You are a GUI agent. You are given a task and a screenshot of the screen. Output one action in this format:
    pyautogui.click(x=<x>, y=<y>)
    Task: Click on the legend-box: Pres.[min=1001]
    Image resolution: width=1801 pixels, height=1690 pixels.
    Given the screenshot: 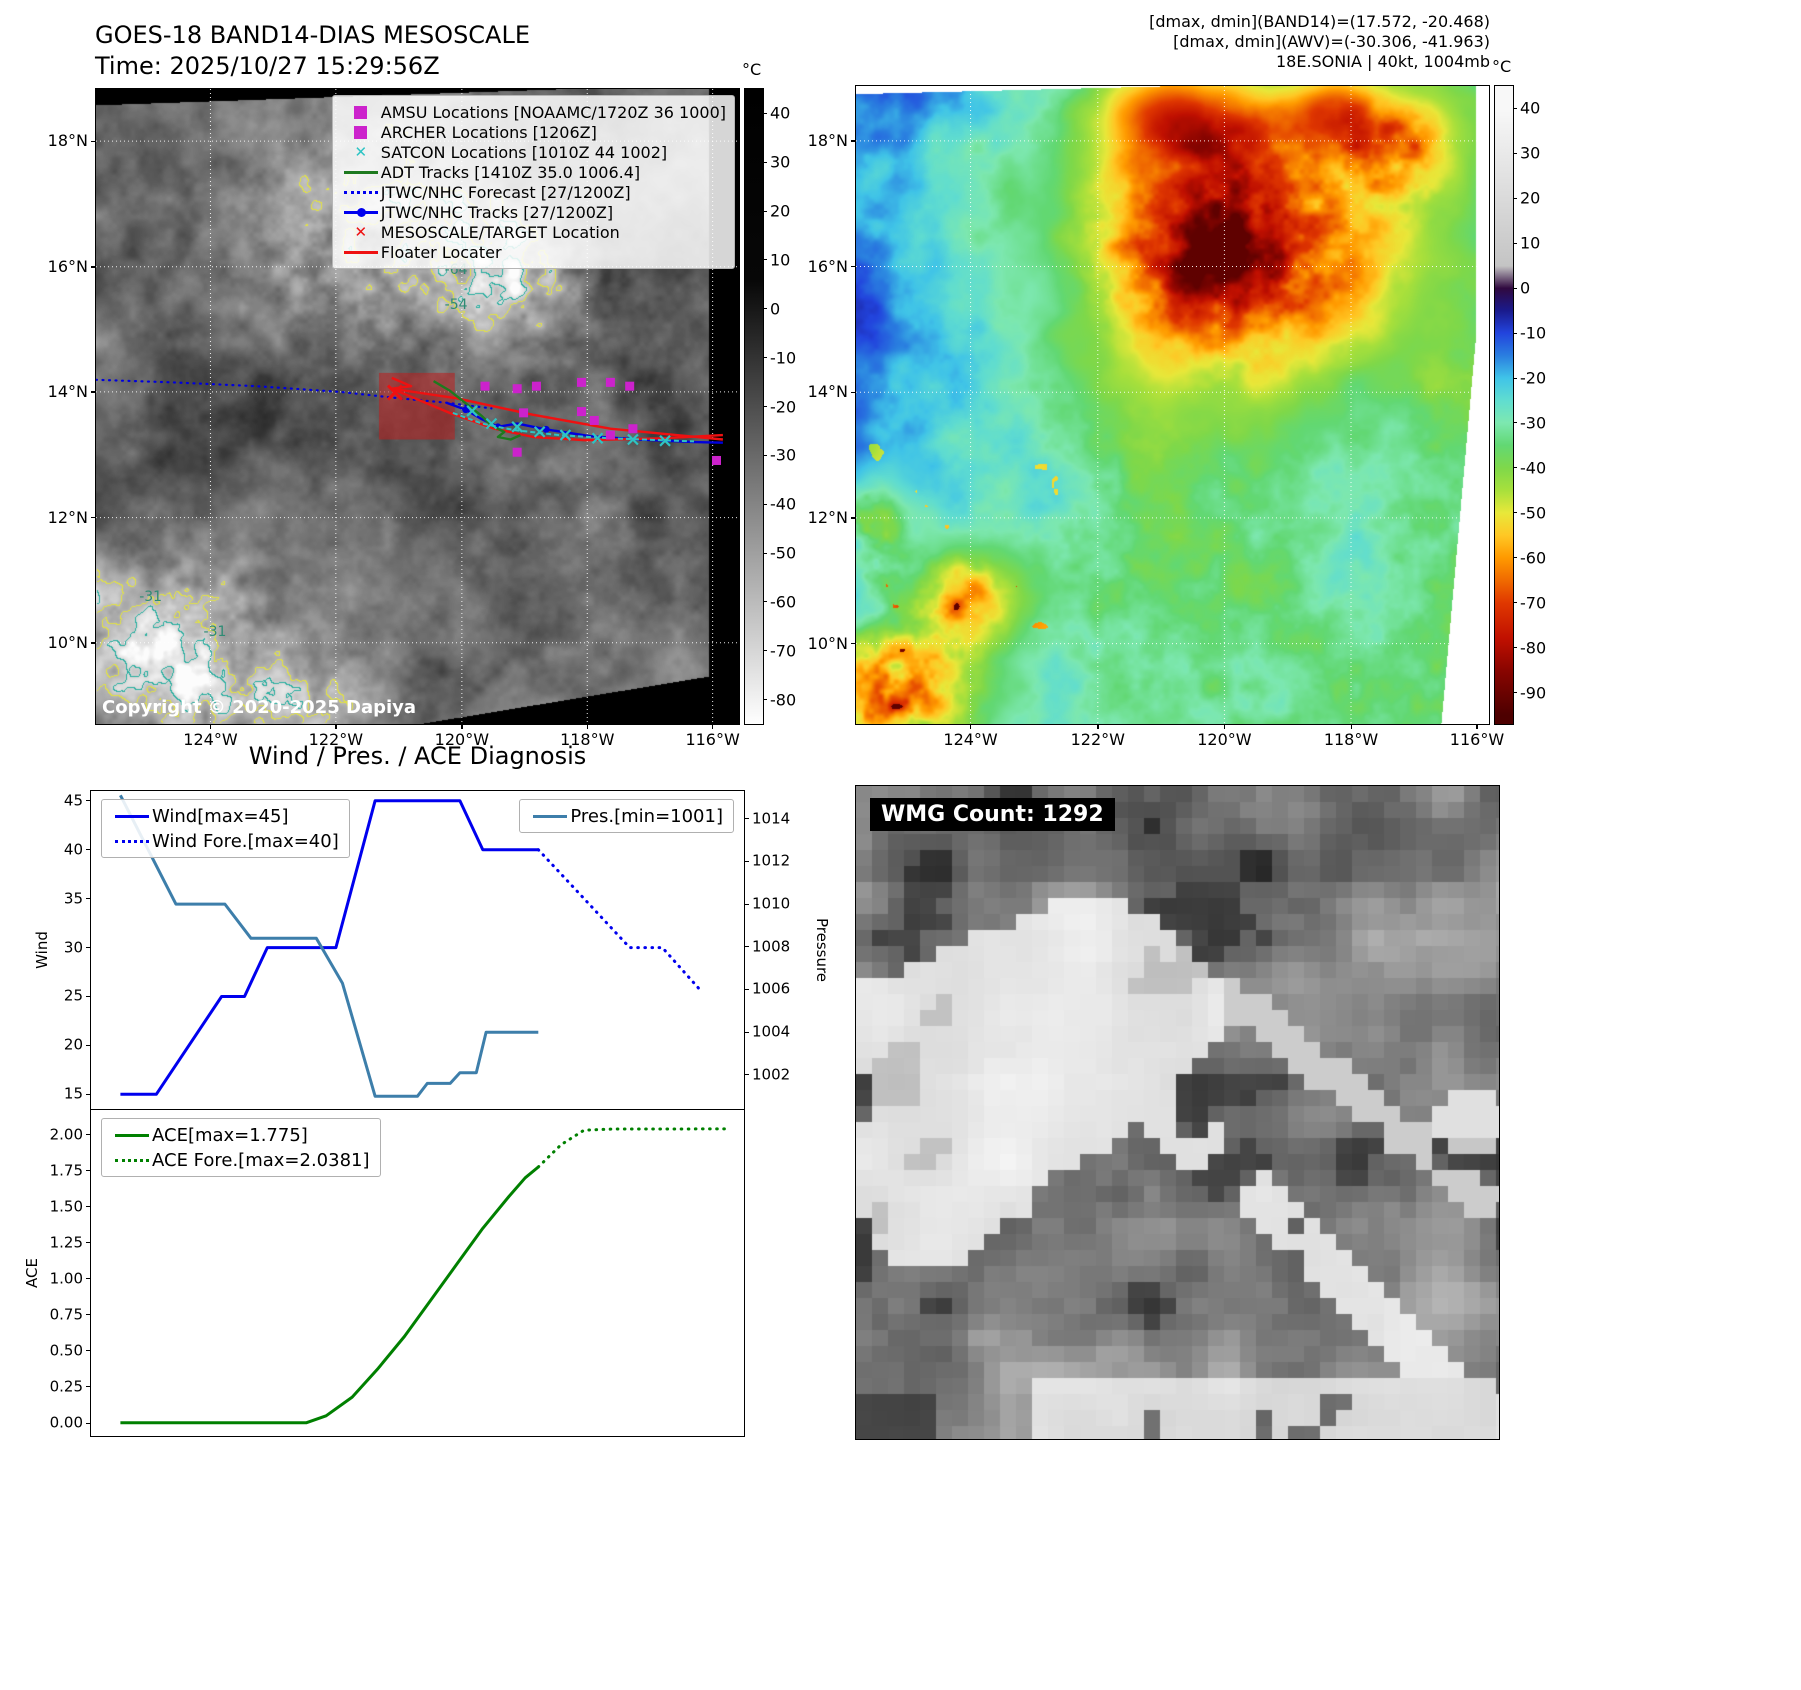 What is the action you would take?
    pyautogui.click(x=626, y=816)
    